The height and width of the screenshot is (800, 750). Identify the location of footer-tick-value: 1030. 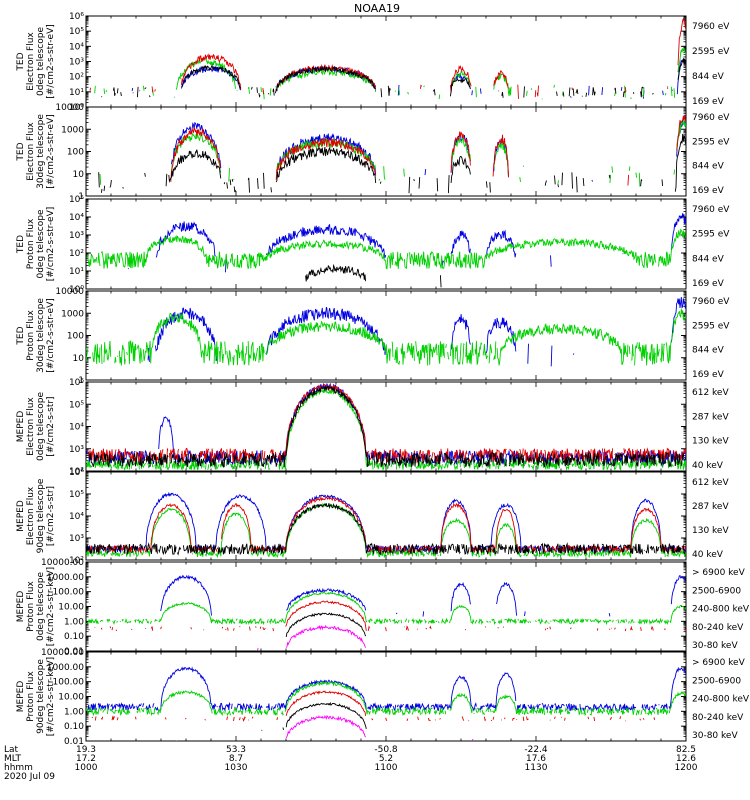
(236, 768).